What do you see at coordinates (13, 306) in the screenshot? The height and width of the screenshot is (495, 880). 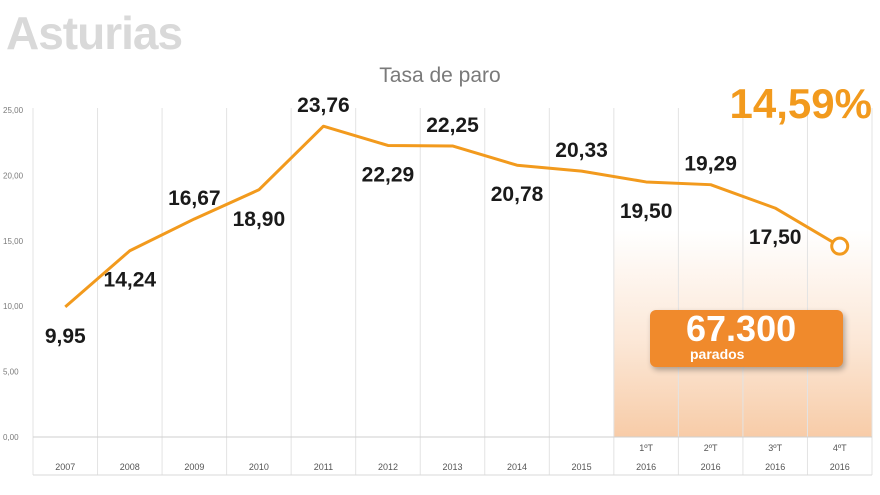 I see `y-tick-label: 10,00` at bounding box center [13, 306].